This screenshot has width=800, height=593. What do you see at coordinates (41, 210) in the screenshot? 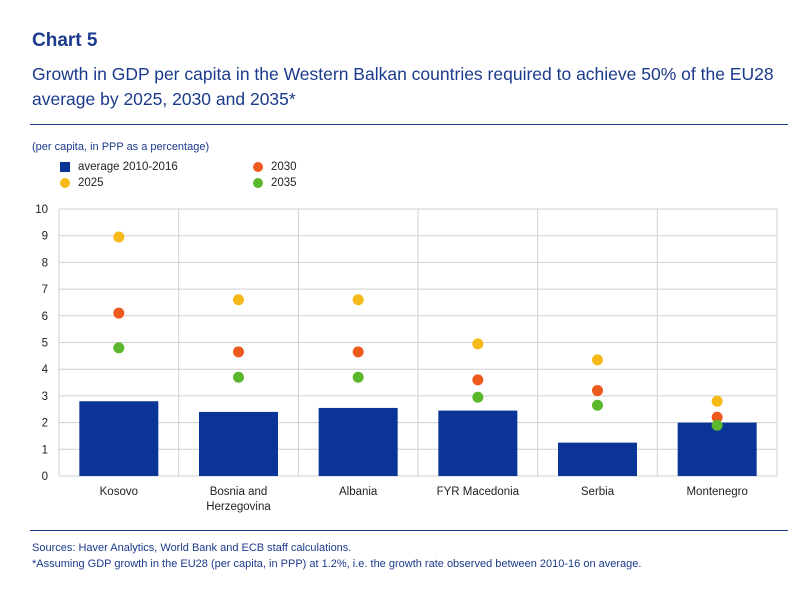
I see `y-tick-label: 10` at bounding box center [41, 210].